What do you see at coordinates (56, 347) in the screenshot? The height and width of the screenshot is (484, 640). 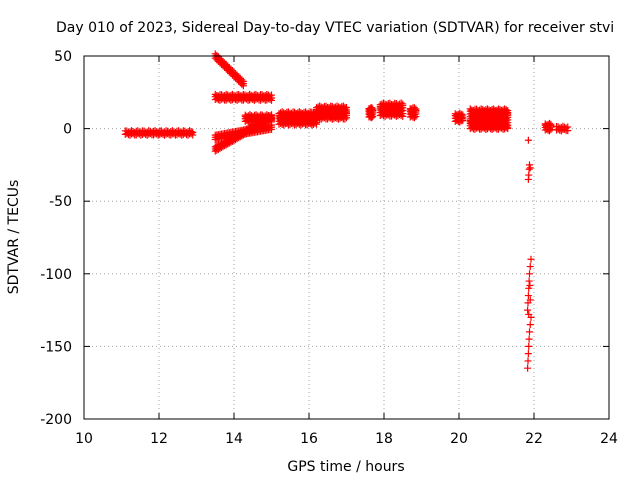 I see `y-tick-label: -150` at bounding box center [56, 347].